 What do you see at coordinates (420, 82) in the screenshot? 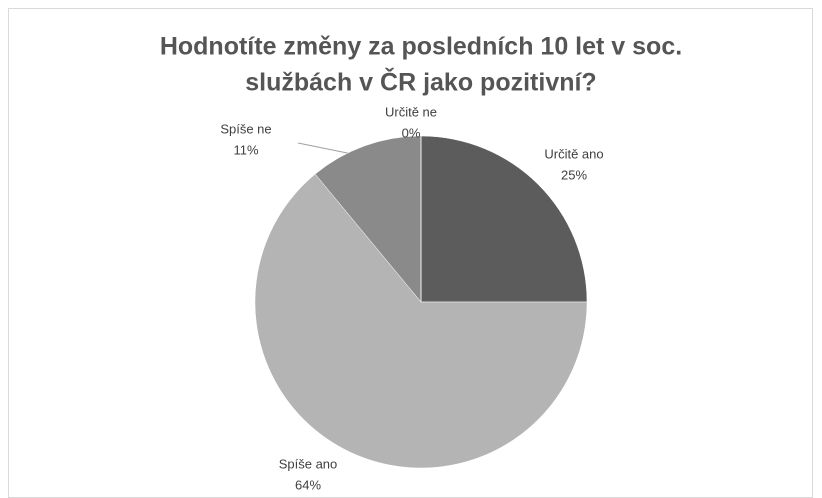
I see `chart-title: službách v ČR jako pozitivní?` at bounding box center [420, 82].